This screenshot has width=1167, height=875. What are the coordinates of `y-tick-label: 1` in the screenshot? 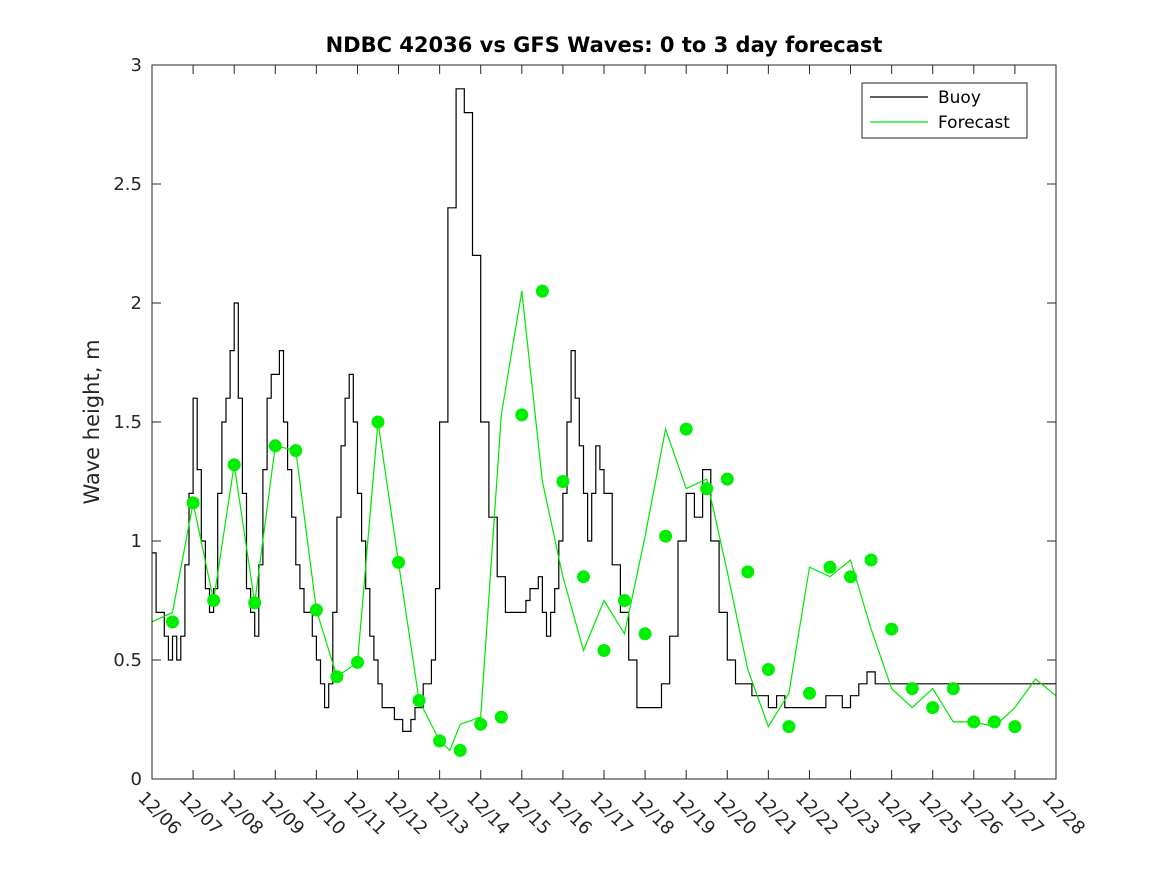 It's located at (136, 541).